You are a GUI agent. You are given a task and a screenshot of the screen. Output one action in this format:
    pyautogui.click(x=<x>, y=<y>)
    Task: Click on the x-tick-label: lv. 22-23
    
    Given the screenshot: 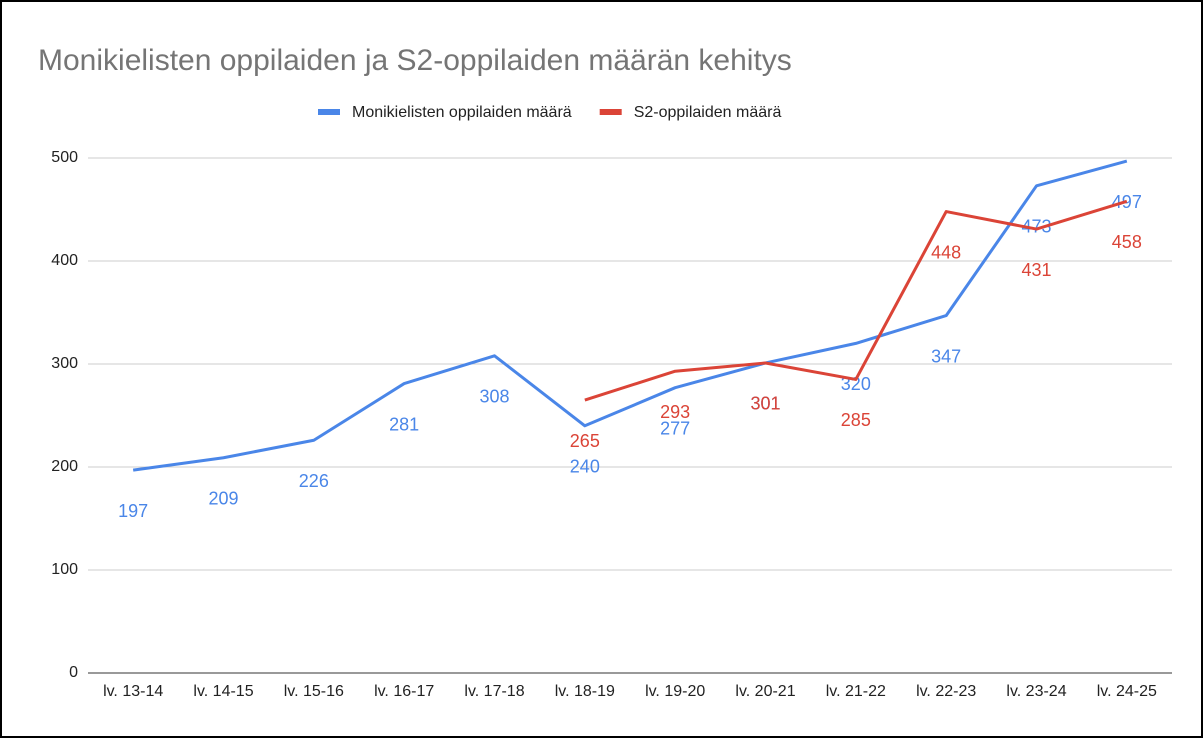 What is the action you would take?
    pyautogui.click(x=946, y=691)
    